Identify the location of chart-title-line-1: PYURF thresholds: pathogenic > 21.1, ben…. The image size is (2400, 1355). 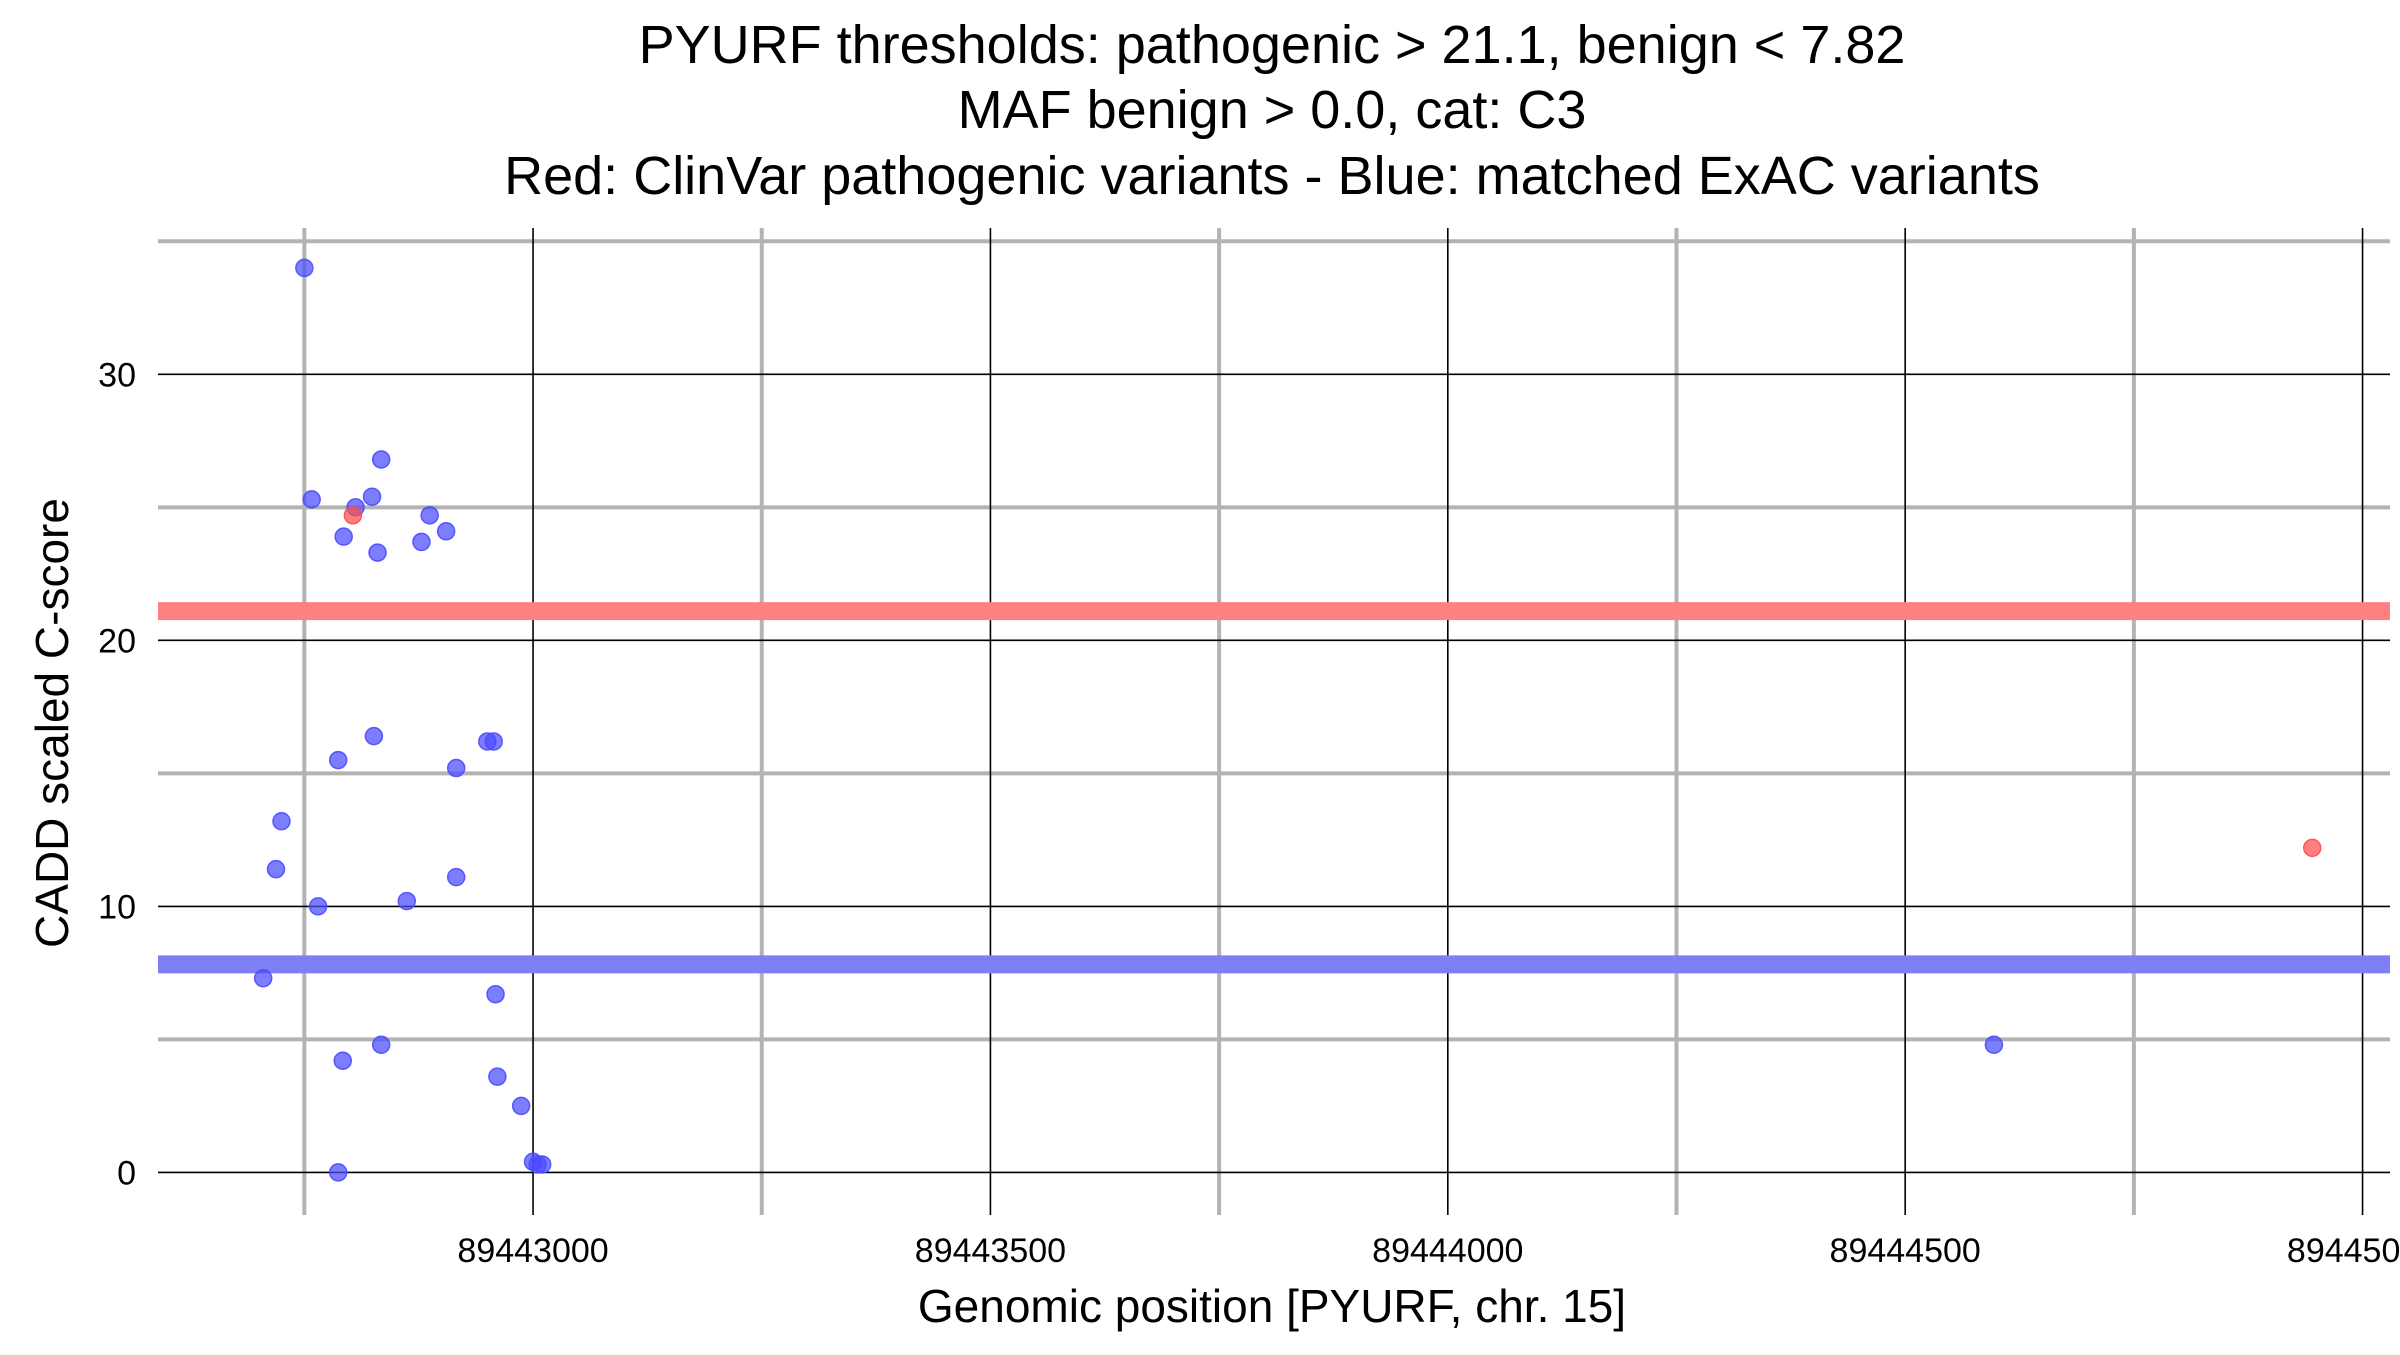
(1272, 45).